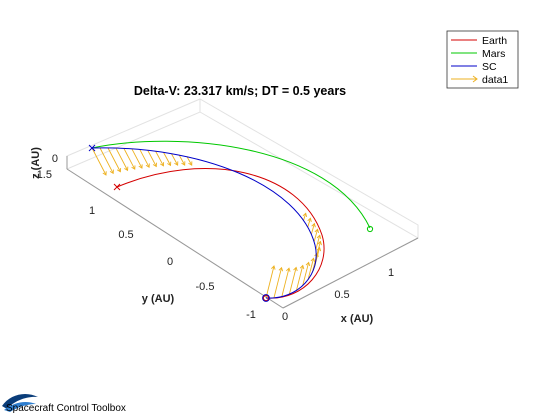 This screenshot has width=560, height=420. Describe the element at coordinates (220, 233) in the screenshot. I see `series-earth-line` at that location.